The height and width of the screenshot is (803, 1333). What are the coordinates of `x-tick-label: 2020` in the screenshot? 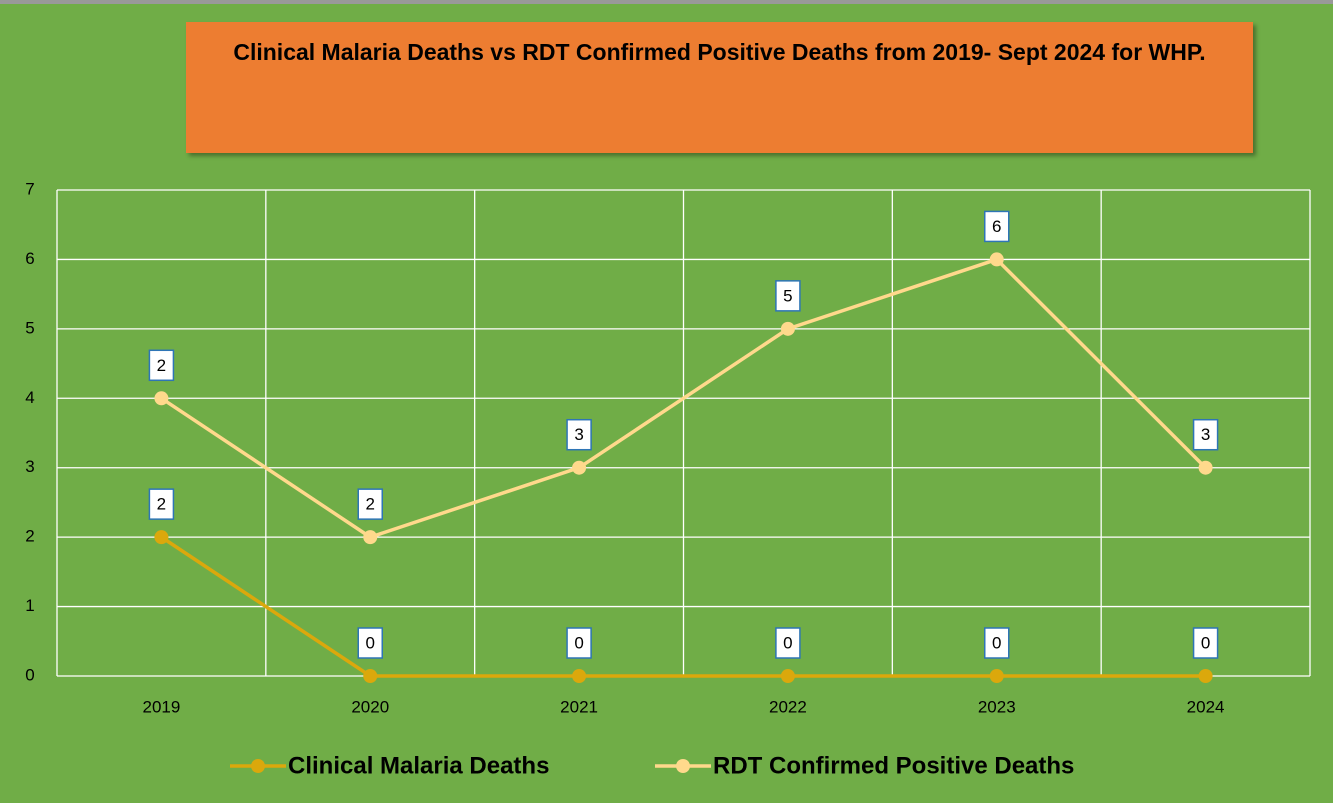 It's located at (370, 706).